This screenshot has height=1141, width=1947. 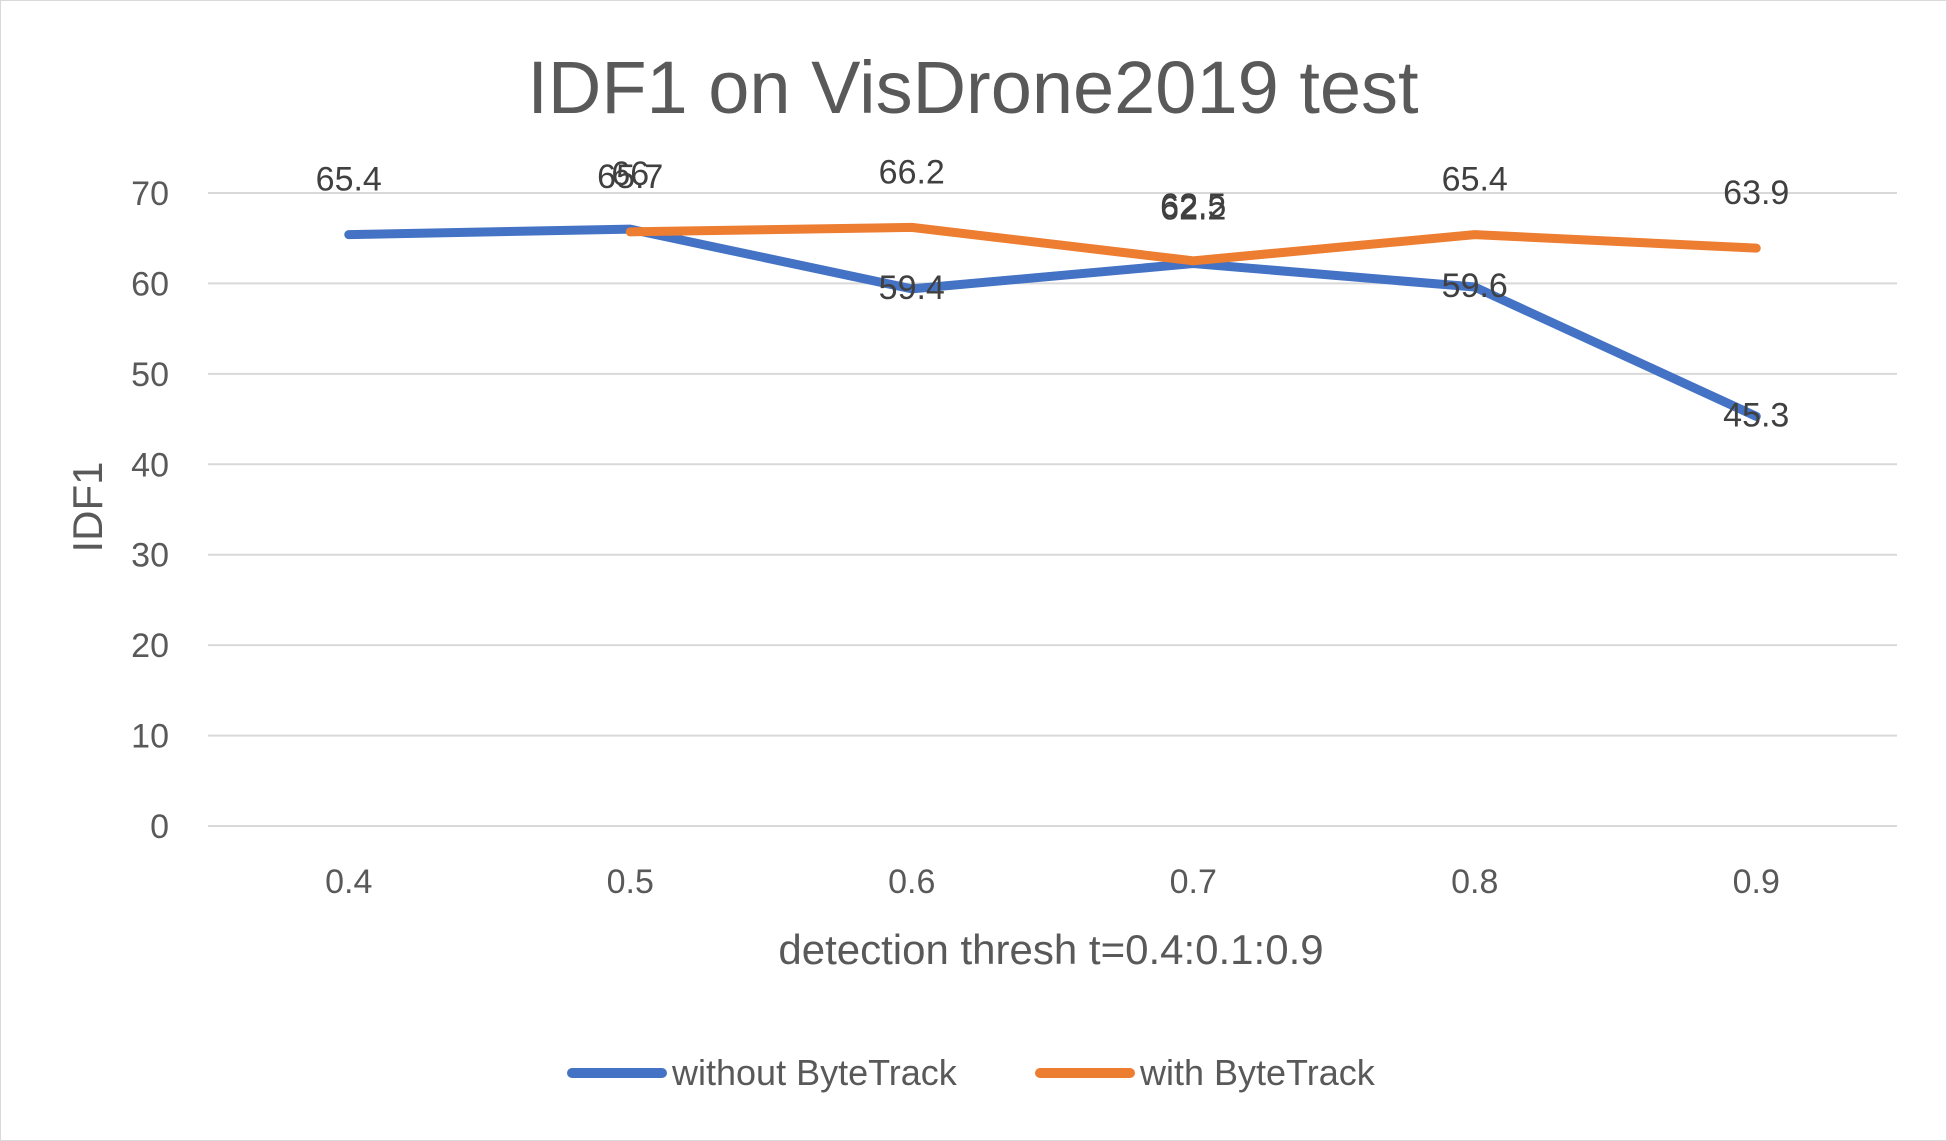 I want to click on data-label: 59.6, so click(x=1475, y=286).